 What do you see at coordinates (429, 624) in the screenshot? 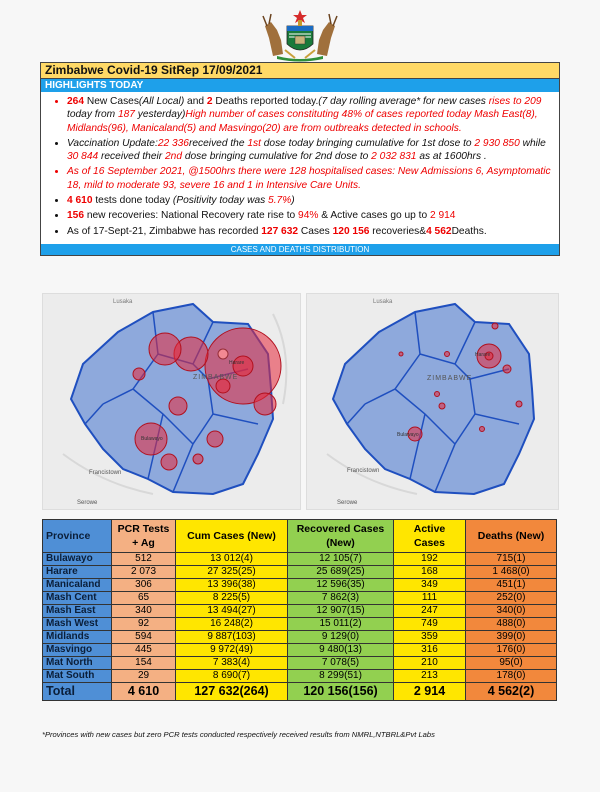
I see `cell-act: 749` at bounding box center [429, 624].